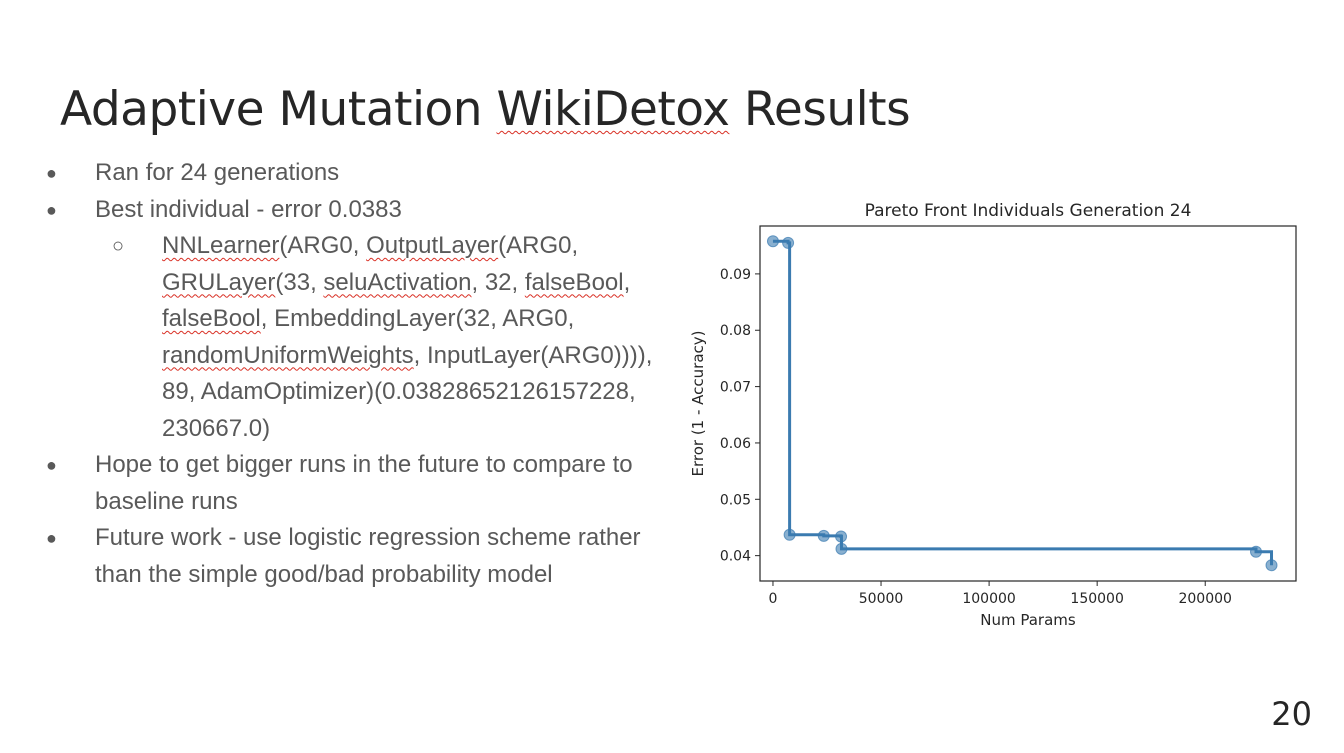 This screenshot has height=753, width=1344. I want to click on y-tick-label: 0.06, so click(735, 444).